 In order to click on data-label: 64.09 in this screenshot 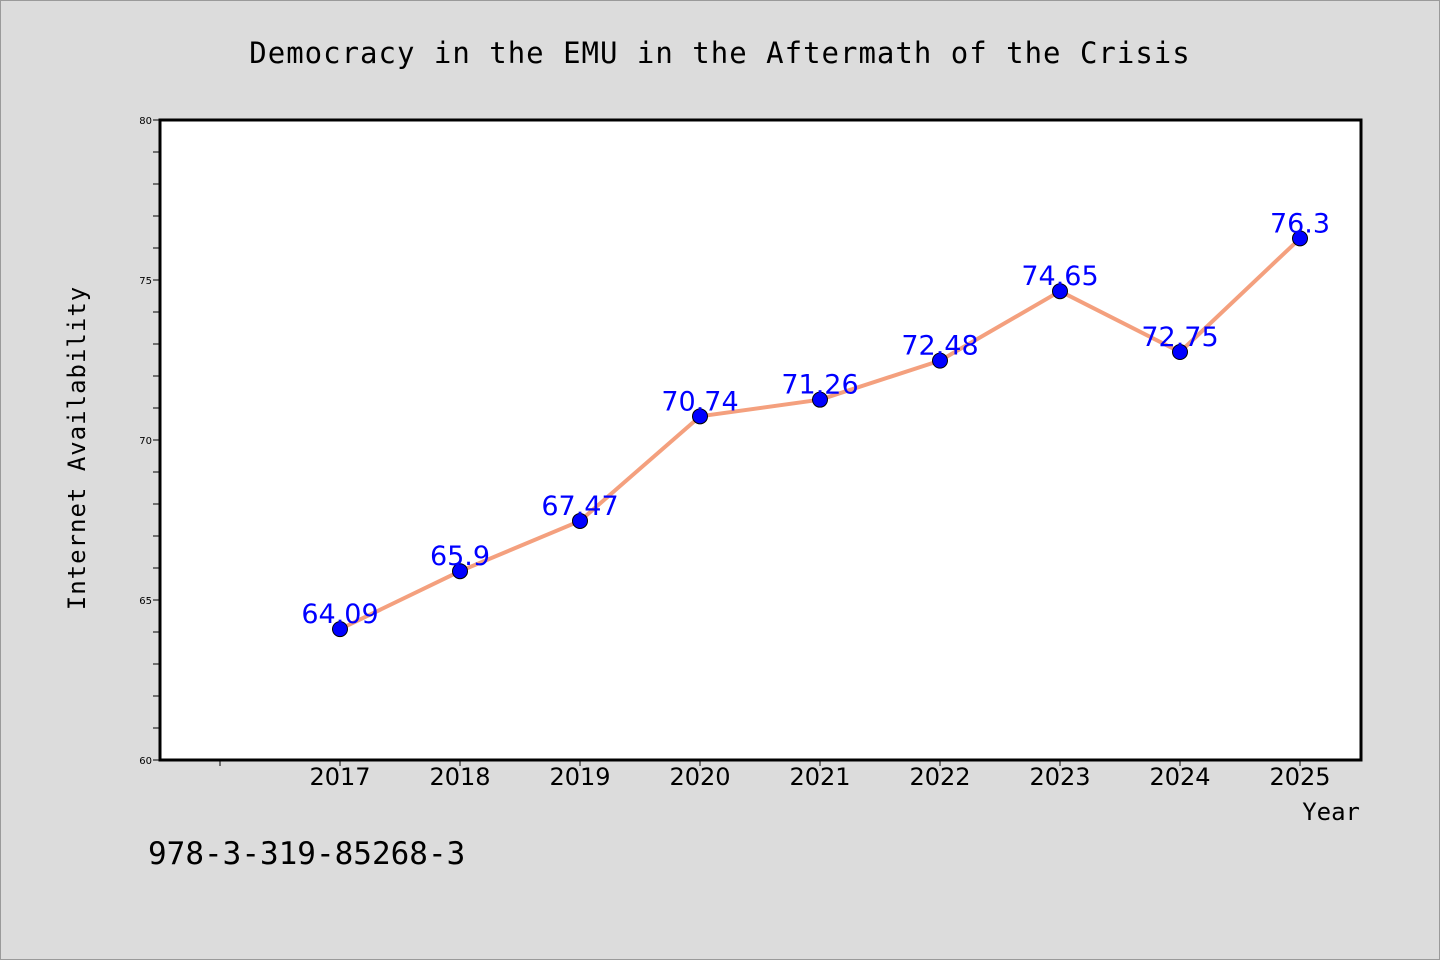, I will do `click(339, 614)`.